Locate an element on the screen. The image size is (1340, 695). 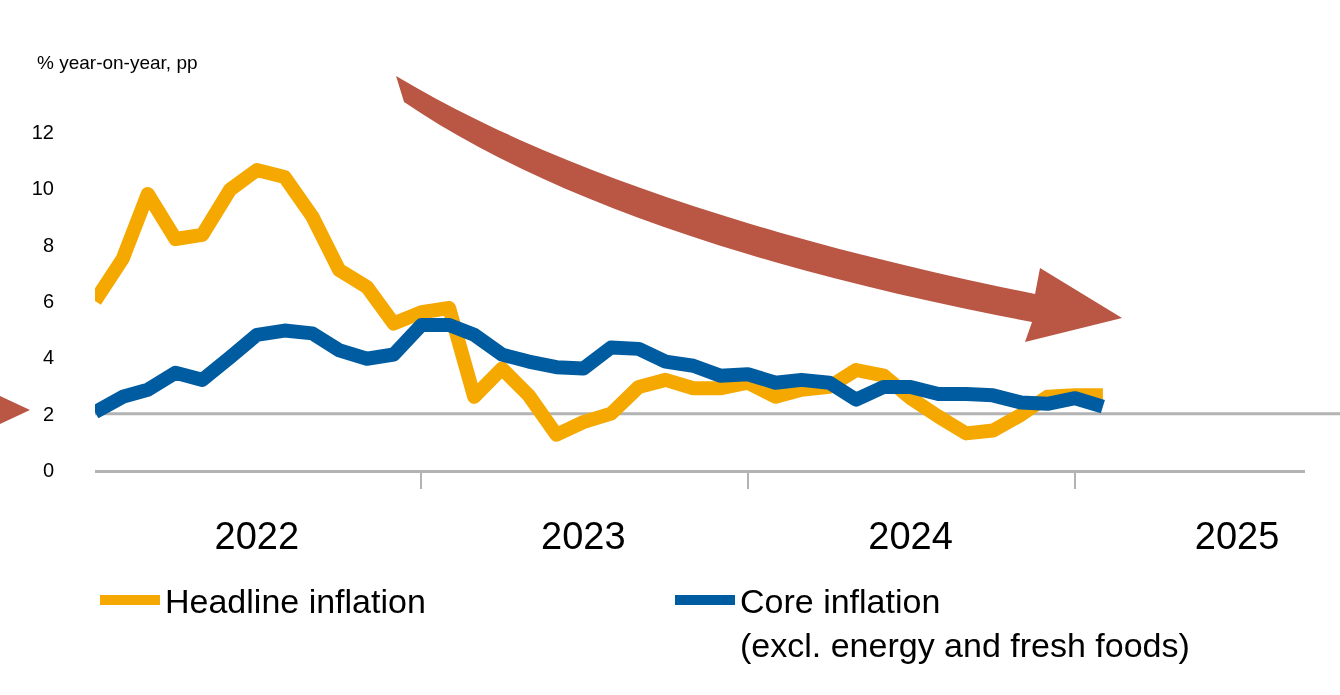
y-tick-label: 6 is located at coordinates (48, 301).